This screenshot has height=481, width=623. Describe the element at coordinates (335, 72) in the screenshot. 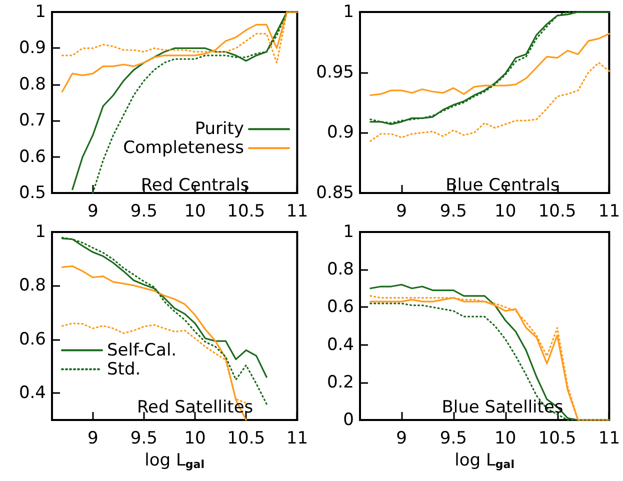

I see `y-tick-label: 0.95` at that location.